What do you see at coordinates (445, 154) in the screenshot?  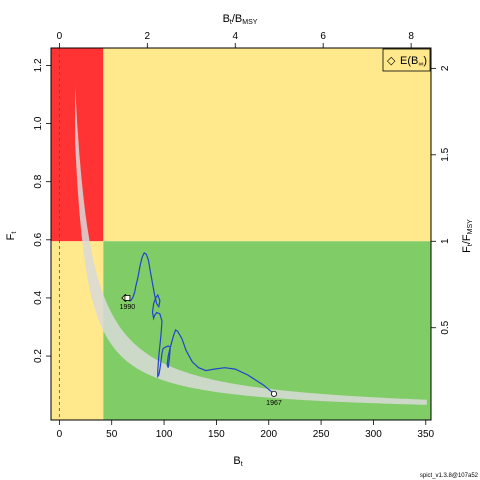 I see `right-tick-label: 1.5` at bounding box center [445, 154].